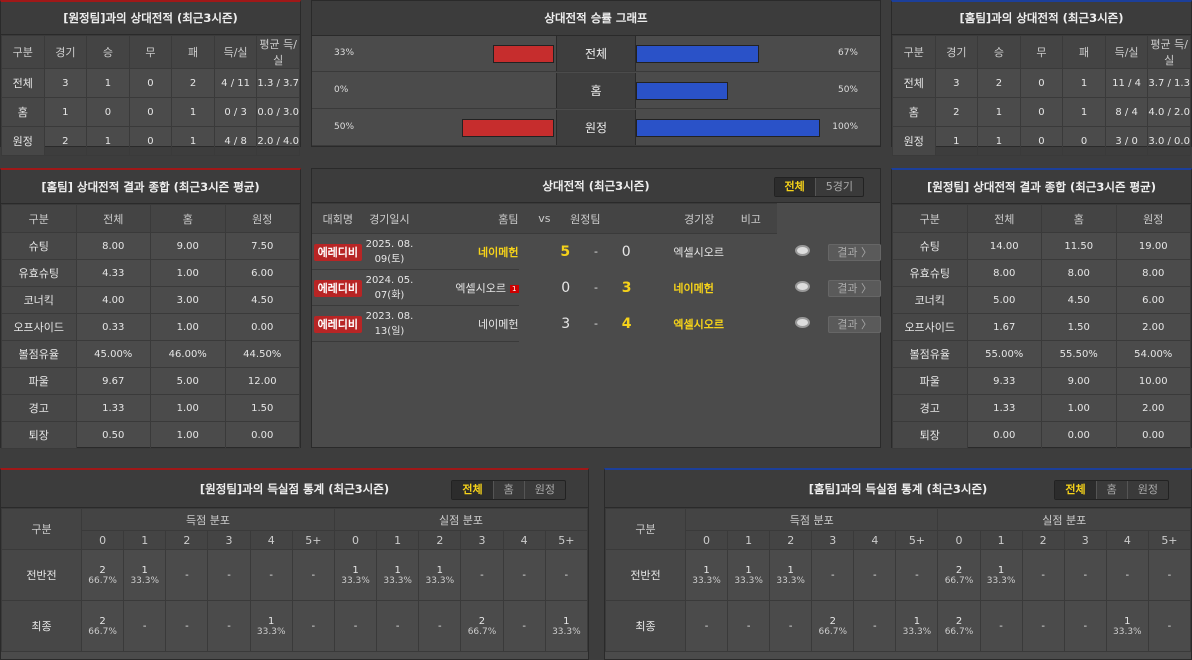 The height and width of the screenshot is (660, 1192). What do you see at coordinates (1085, 540) in the screenshot?
I see `bucket-header: 3` at bounding box center [1085, 540].